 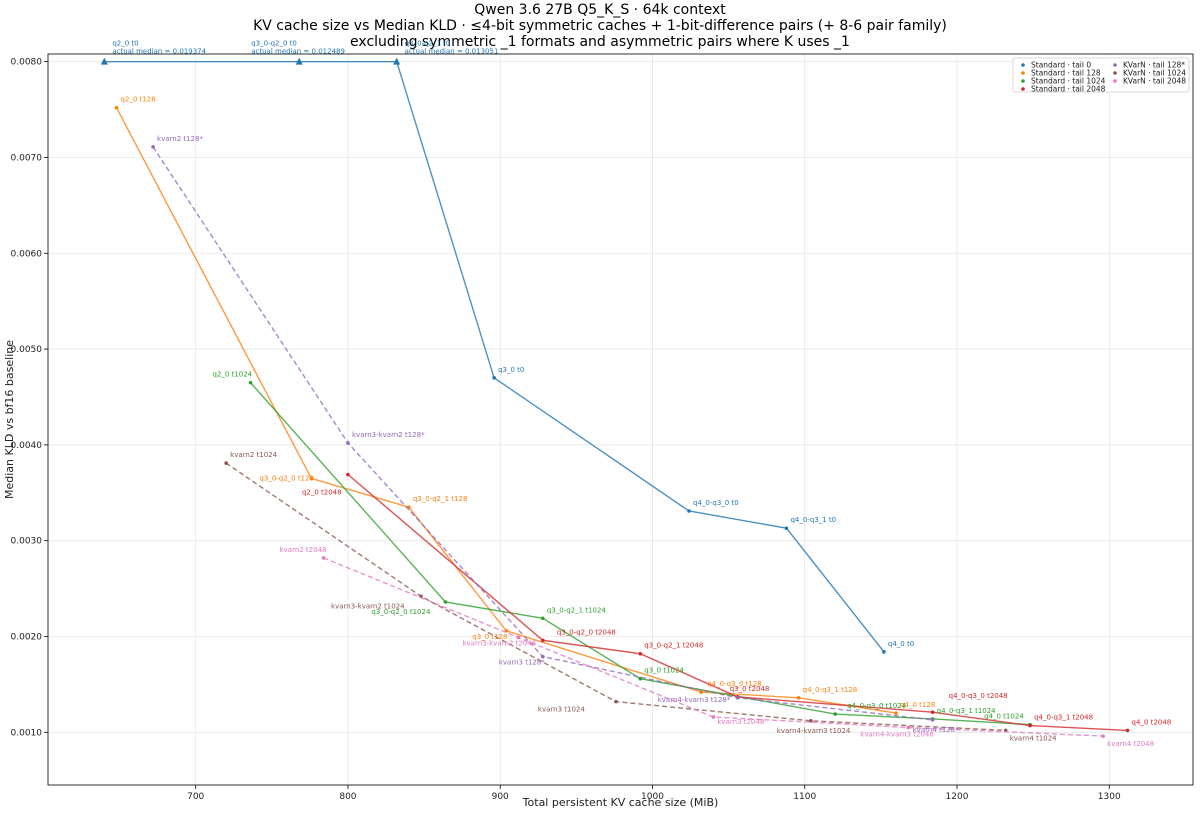 What do you see at coordinates (600, 10) in the screenshot?
I see `chart-title-line-1: Qwen 3.6 27B Q5_K_S · 64k context` at bounding box center [600, 10].